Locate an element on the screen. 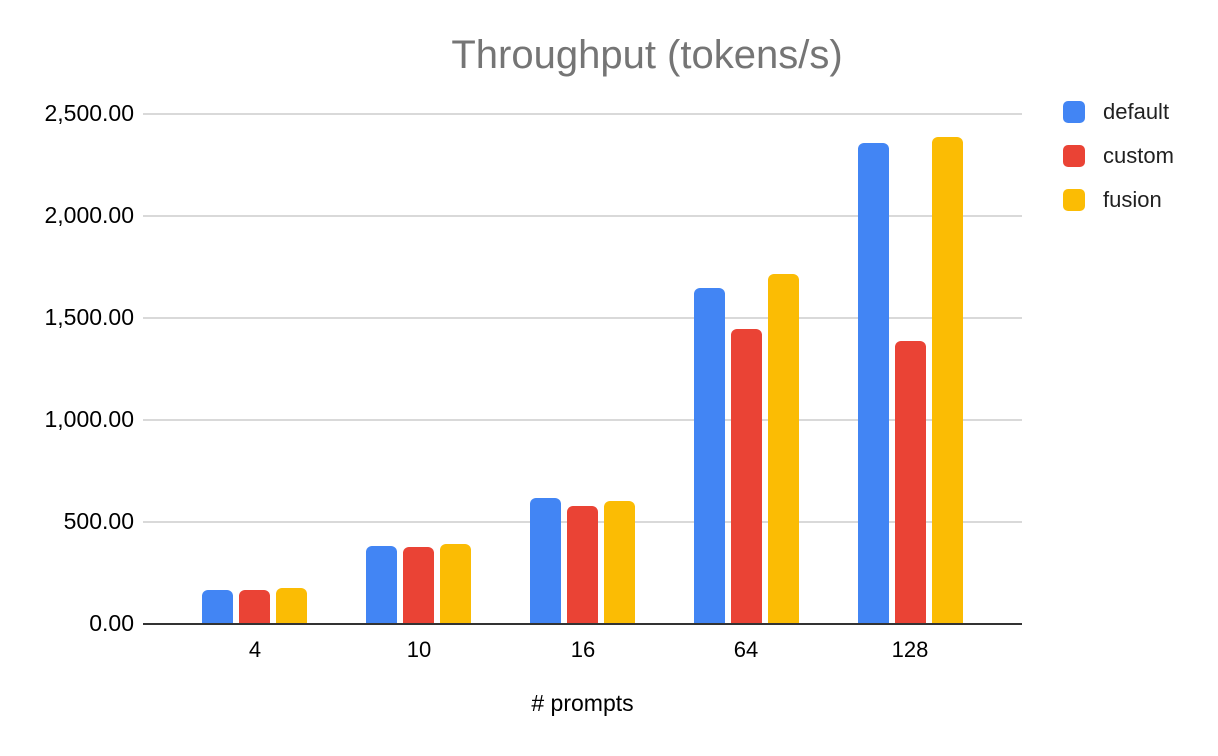 The width and height of the screenshot is (1218, 756). x-tick-label: 4 is located at coordinates (255, 649).